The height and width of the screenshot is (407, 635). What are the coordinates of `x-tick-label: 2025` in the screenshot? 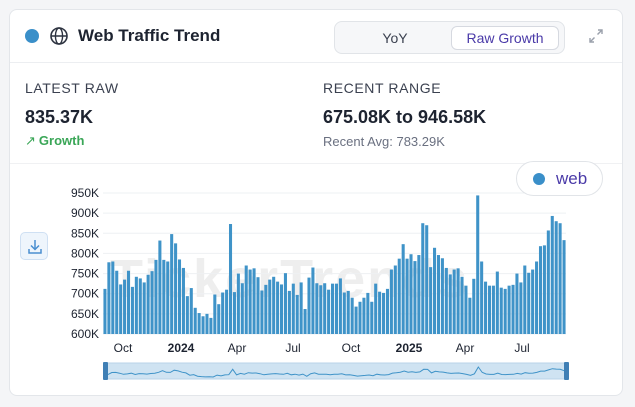 It's located at (409, 348).